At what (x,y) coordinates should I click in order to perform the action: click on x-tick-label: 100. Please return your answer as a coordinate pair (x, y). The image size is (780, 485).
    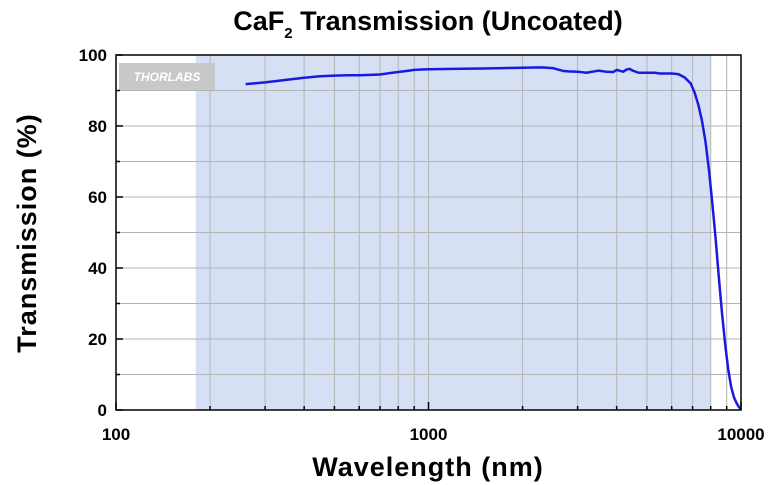
    Looking at the image, I should click on (116, 434).